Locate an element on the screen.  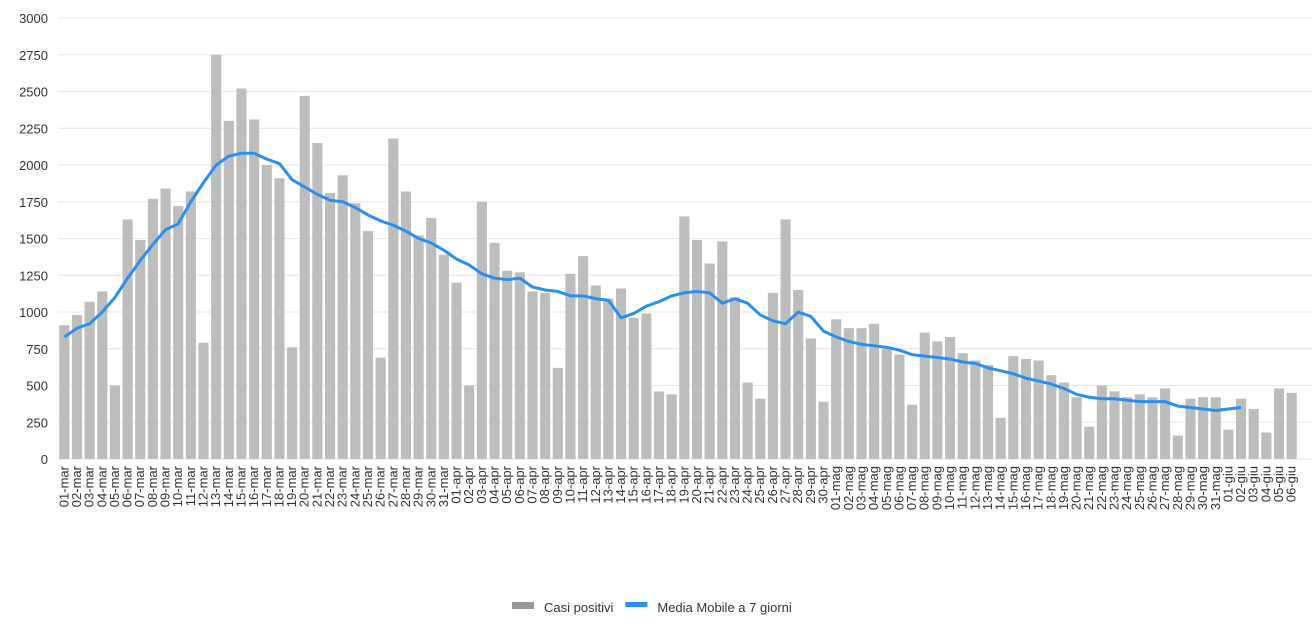
x-tick-label: 22-mag is located at coordinates (1101, 488).